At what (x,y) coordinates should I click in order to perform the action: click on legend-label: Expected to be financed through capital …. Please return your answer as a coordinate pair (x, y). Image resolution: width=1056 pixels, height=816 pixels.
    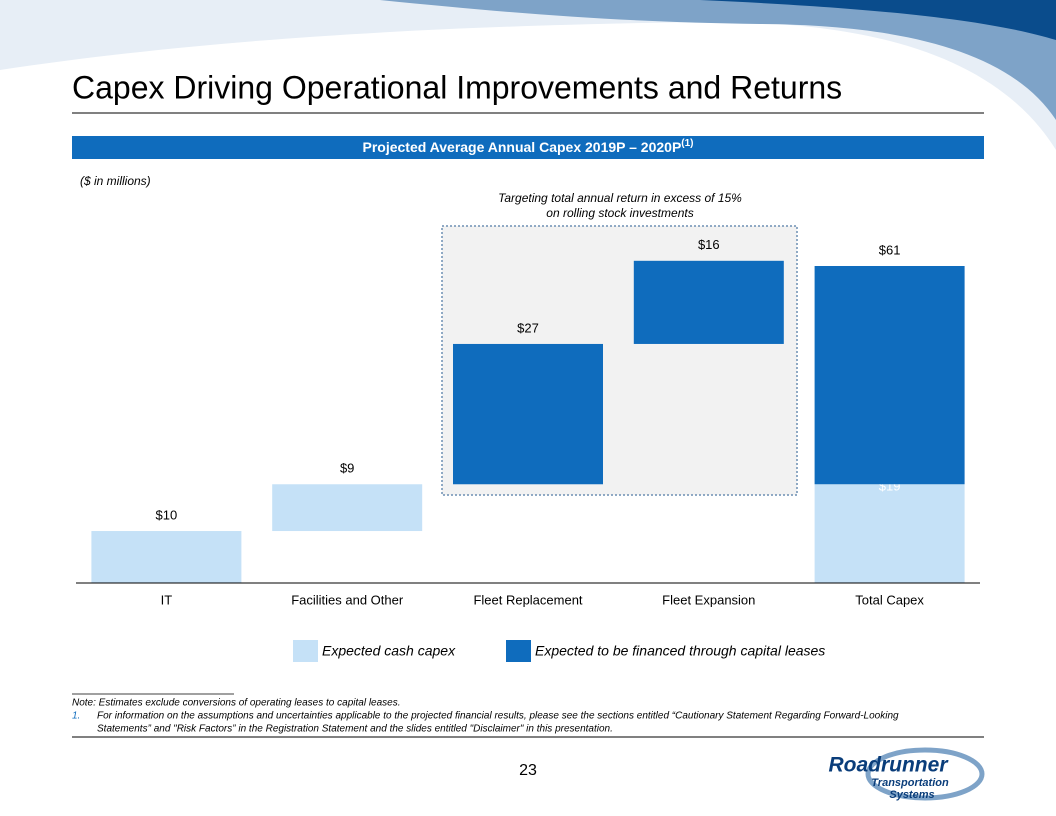
    Looking at the image, I should click on (680, 651).